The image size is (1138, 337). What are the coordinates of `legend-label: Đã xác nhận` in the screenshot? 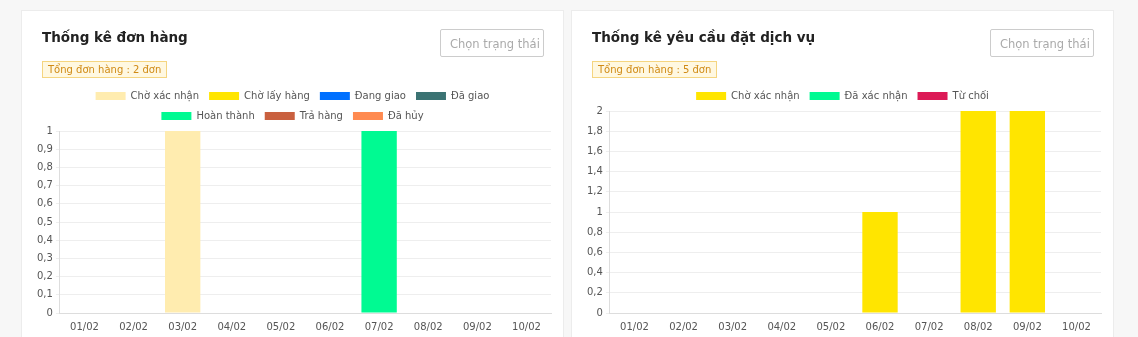 It's located at (876, 95).